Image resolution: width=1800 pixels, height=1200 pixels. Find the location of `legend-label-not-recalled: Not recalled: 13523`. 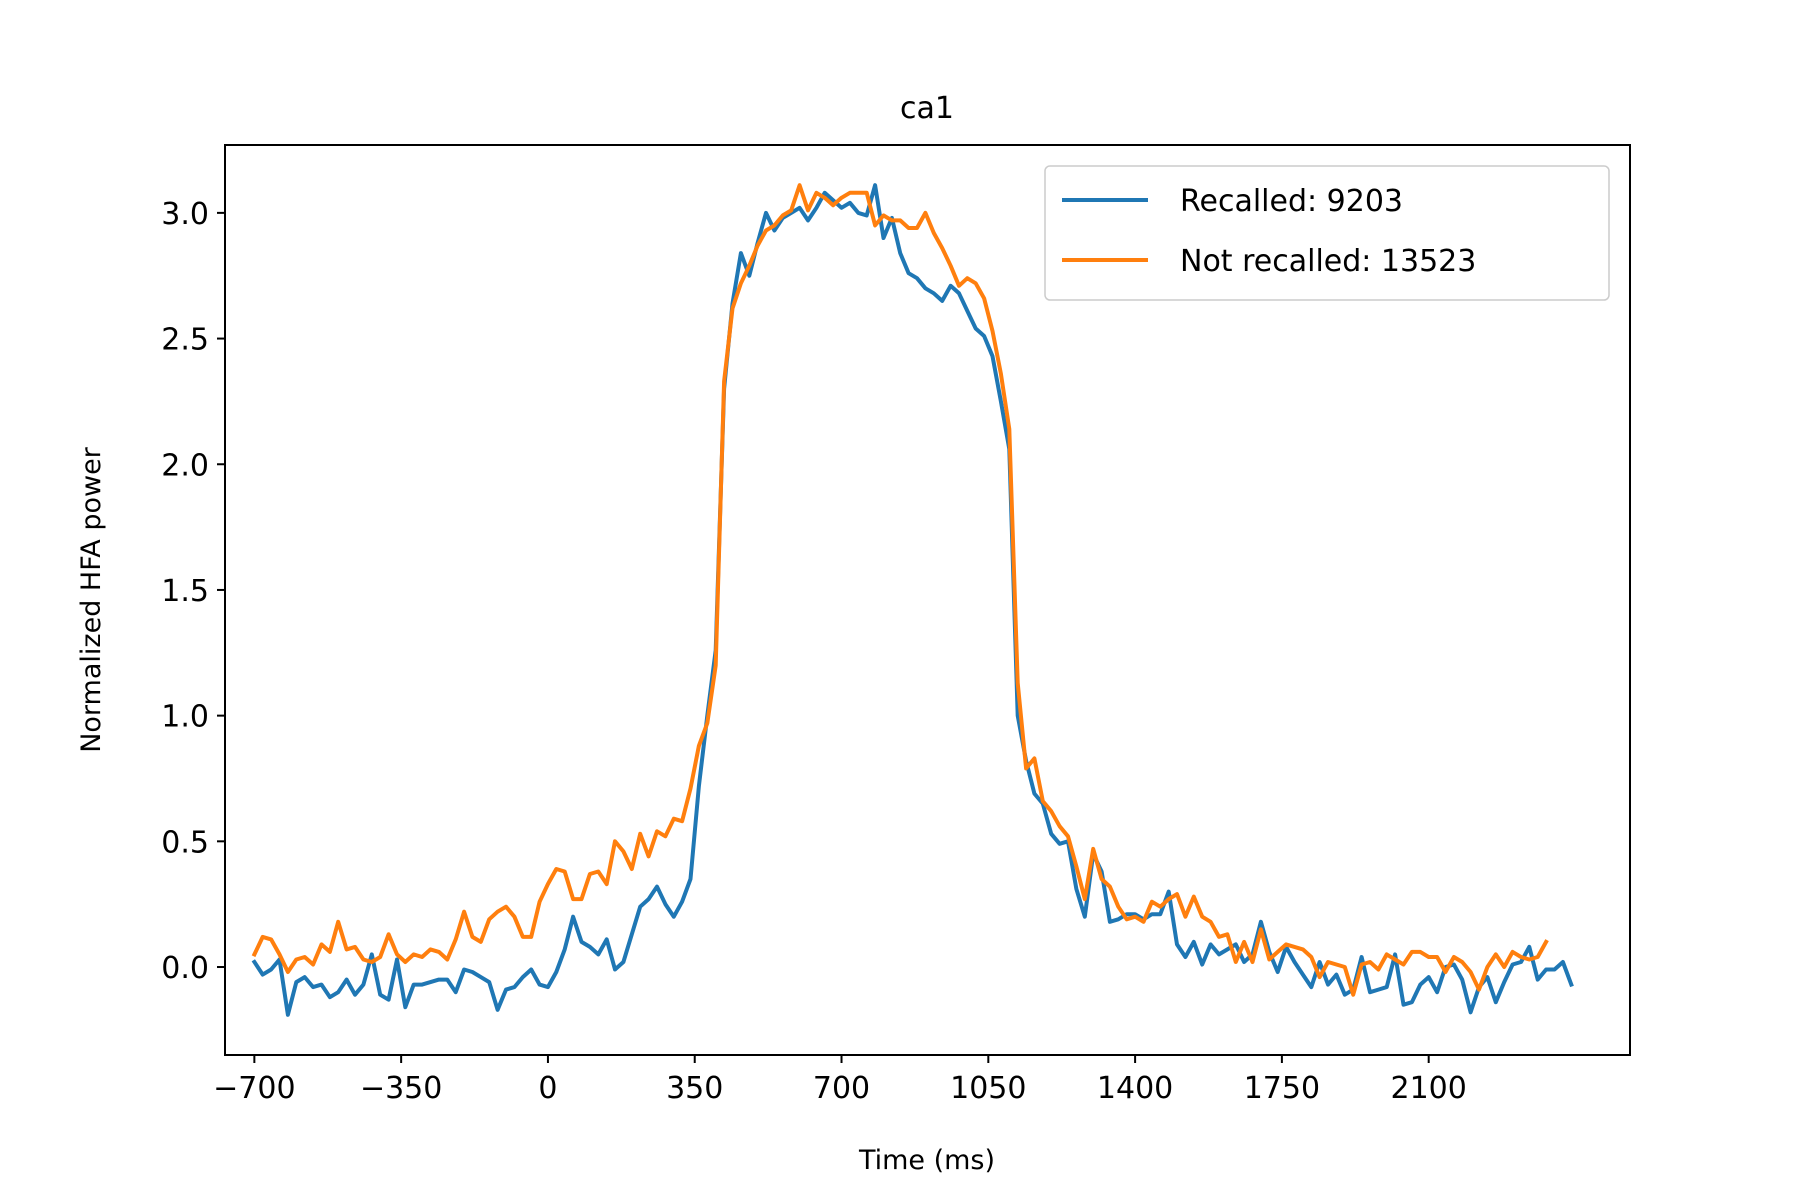

legend-label-not-recalled: Not recalled: 13523 is located at coordinates (1328, 261).